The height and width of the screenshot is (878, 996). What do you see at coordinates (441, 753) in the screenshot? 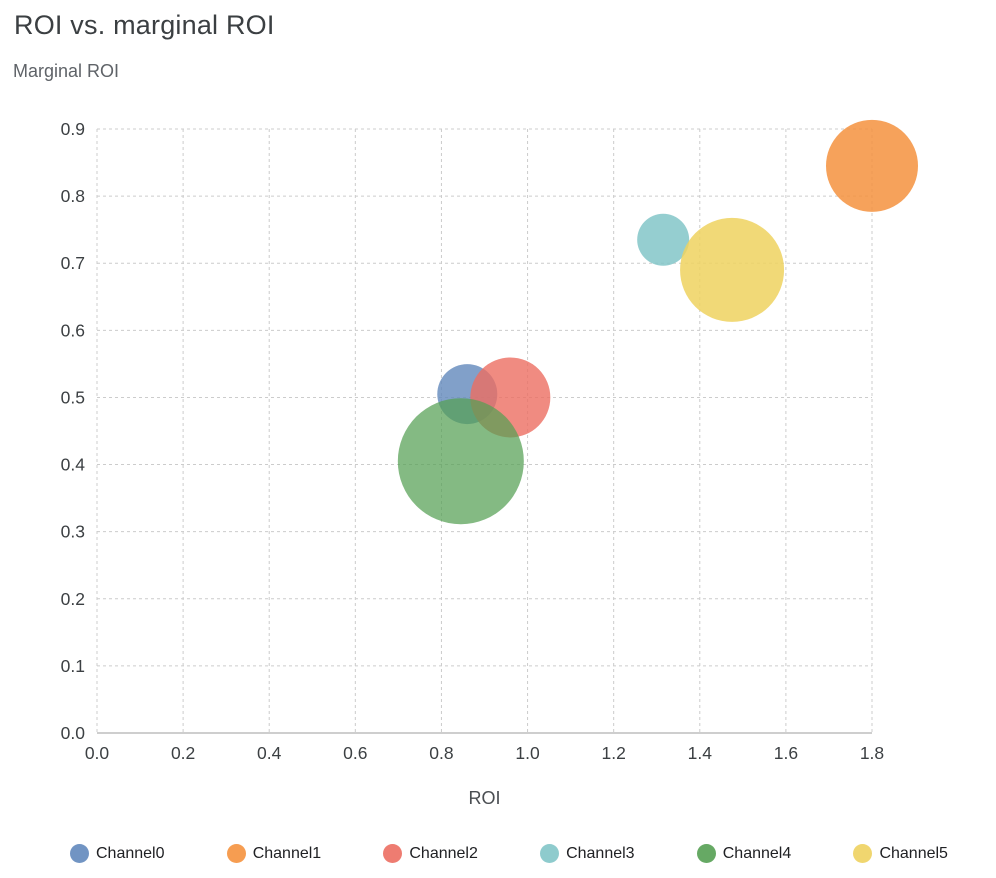
I see `x-tick-label: 0.8` at bounding box center [441, 753].